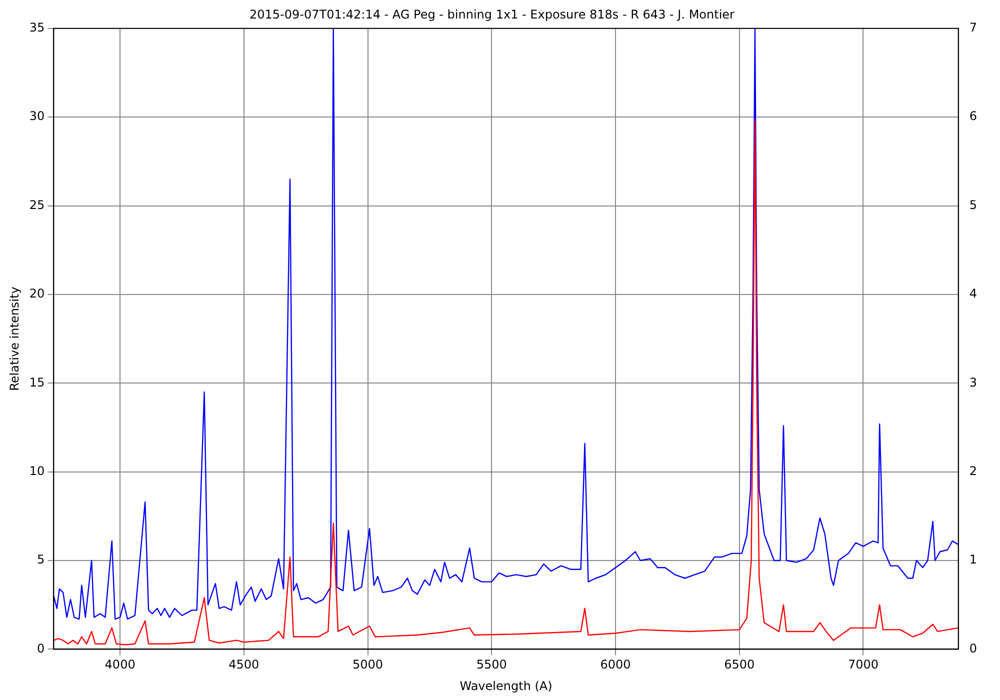 This screenshot has height=700, width=1000. I want to click on y-tick-label: 35, so click(37, 27).